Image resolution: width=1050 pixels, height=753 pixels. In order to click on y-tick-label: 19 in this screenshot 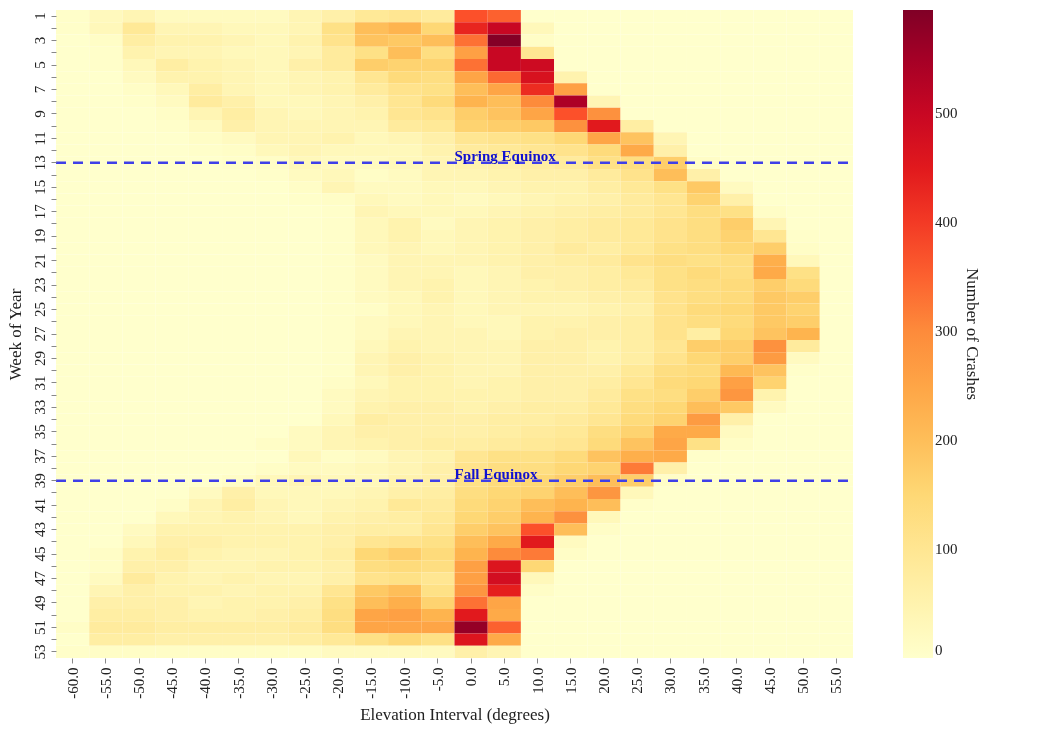, I will do `click(39, 236)`.